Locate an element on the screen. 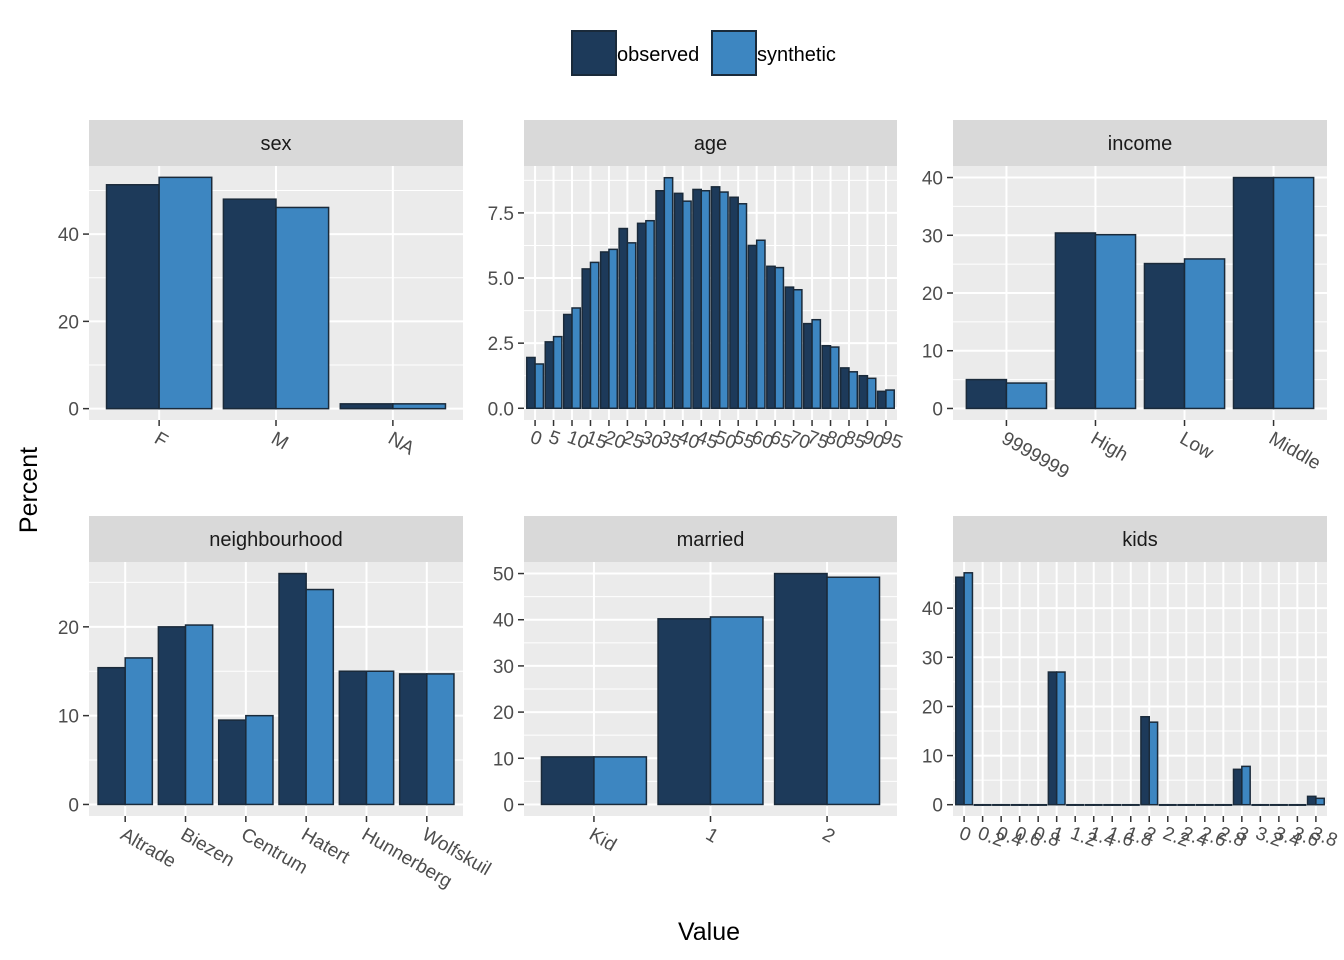 This screenshot has height=960, width=1344. x-tick-label: 0 is located at coordinates (535, 438).